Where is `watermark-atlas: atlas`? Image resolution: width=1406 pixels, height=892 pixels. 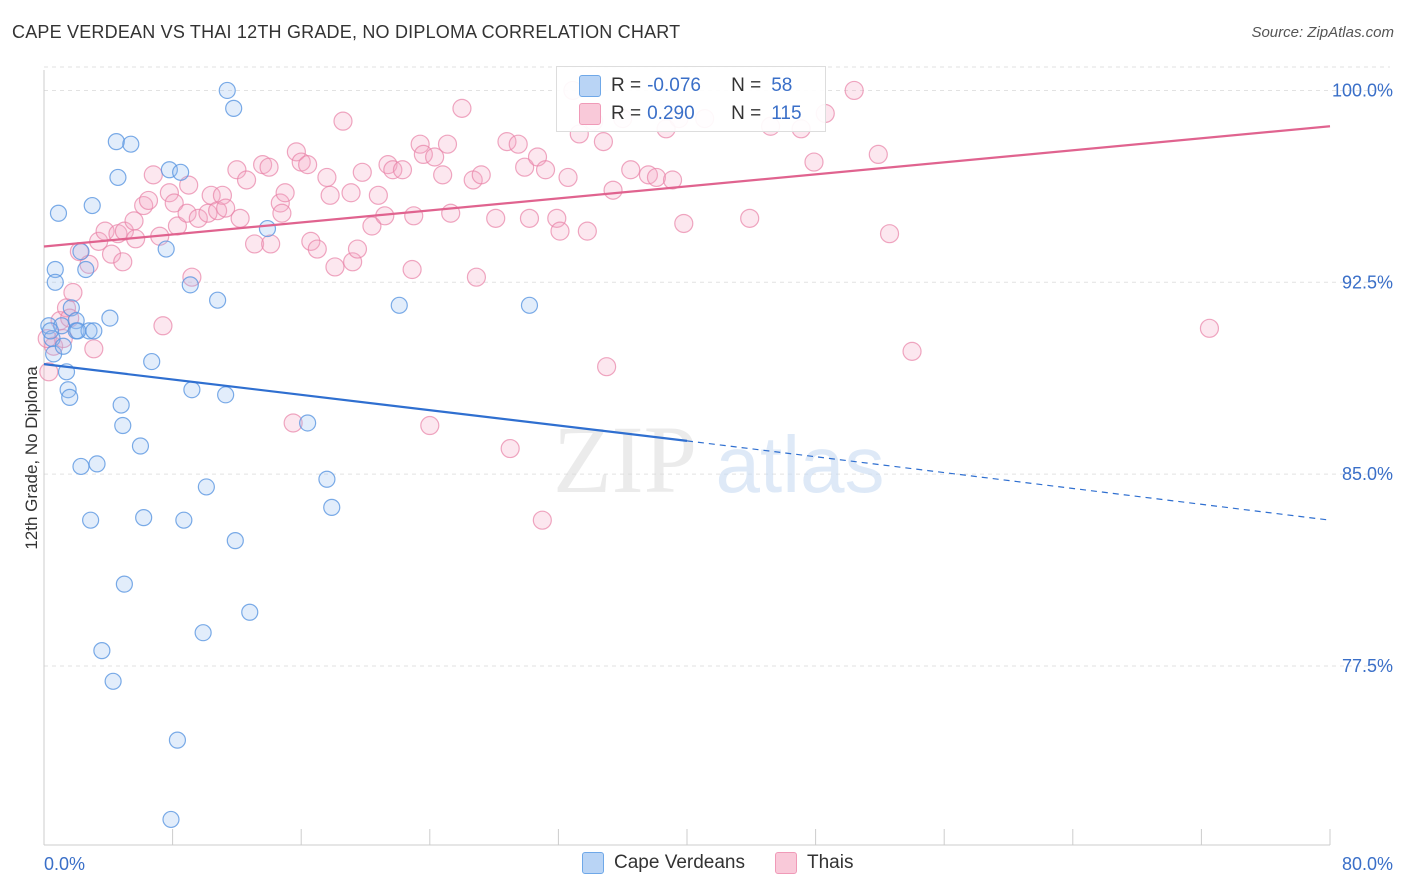 watermark-atlas: atlas is located at coordinates (800, 464).